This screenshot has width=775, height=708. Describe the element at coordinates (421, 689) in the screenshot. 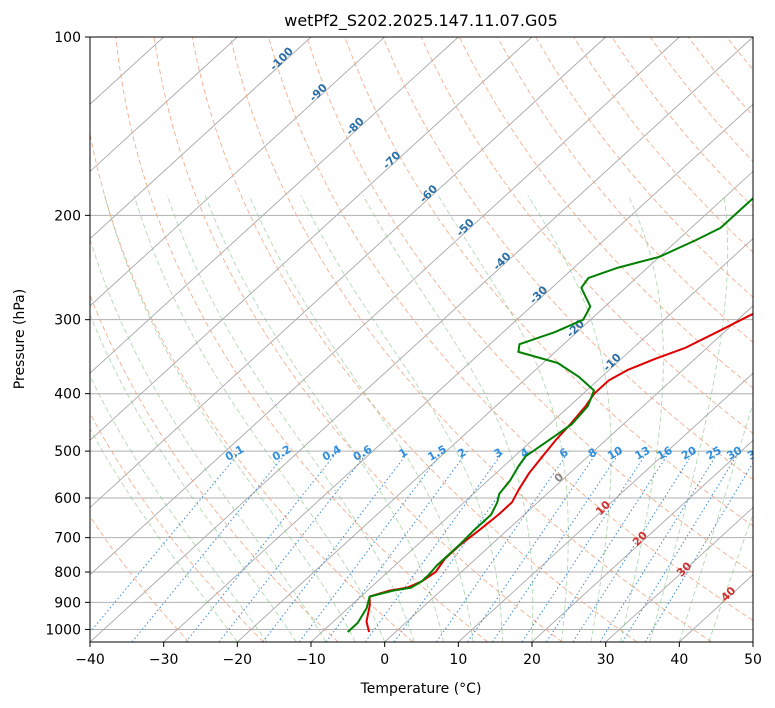

I see `x-axis-label: Temperature (°C)` at that location.